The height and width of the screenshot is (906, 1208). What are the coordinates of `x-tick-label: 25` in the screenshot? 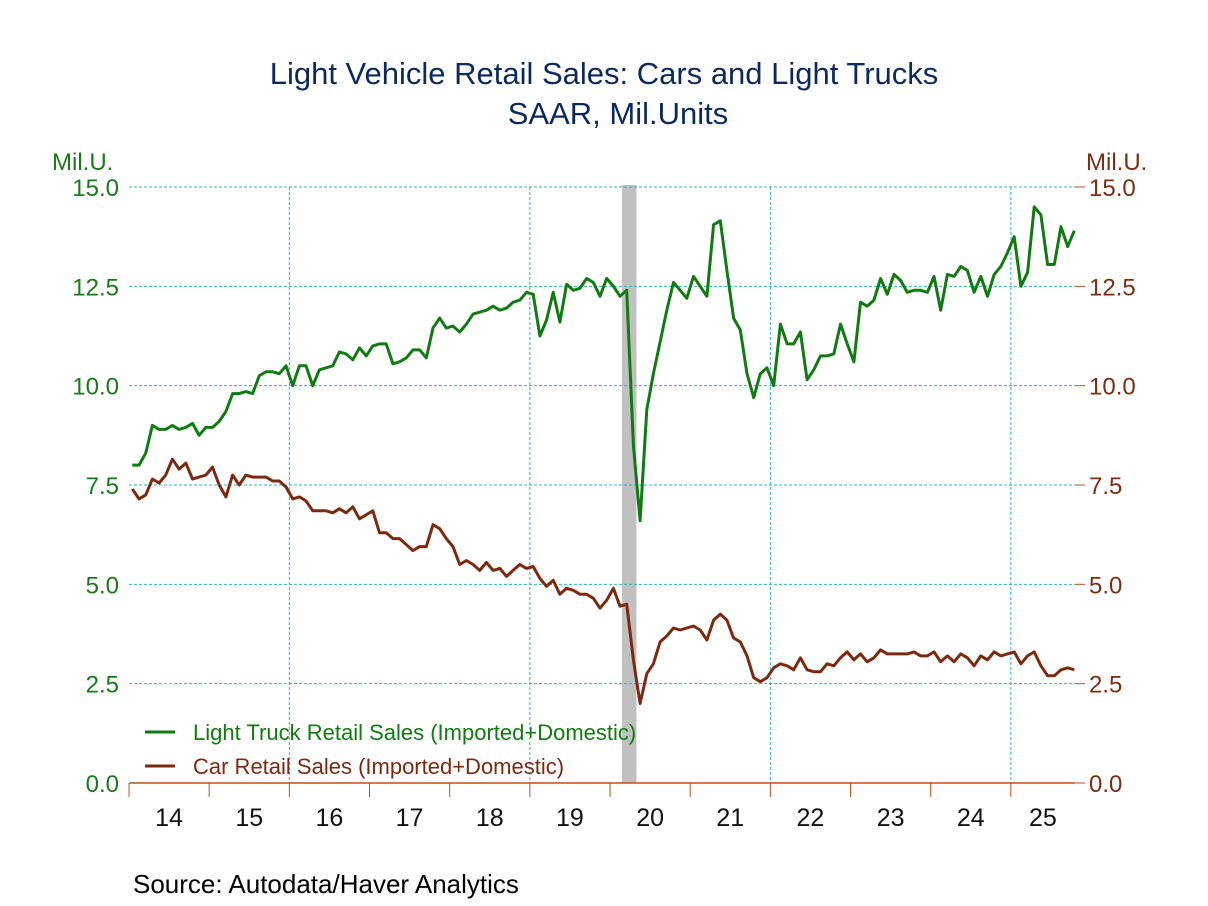 It's located at (1043, 818).